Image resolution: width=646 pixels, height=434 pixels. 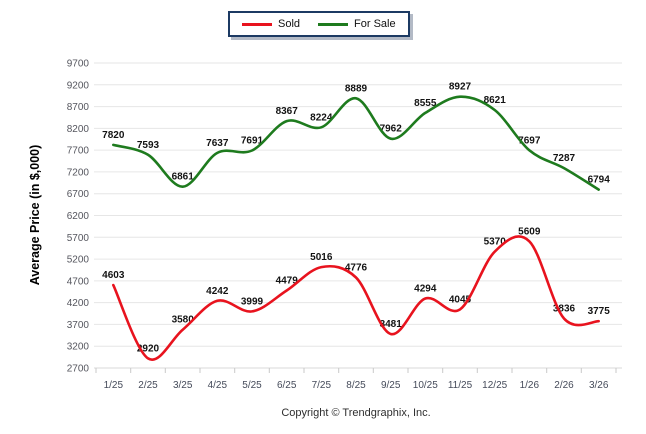 What do you see at coordinates (148, 348) in the screenshot?
I see `data-label: 2920` at bounding box center [148, 348].